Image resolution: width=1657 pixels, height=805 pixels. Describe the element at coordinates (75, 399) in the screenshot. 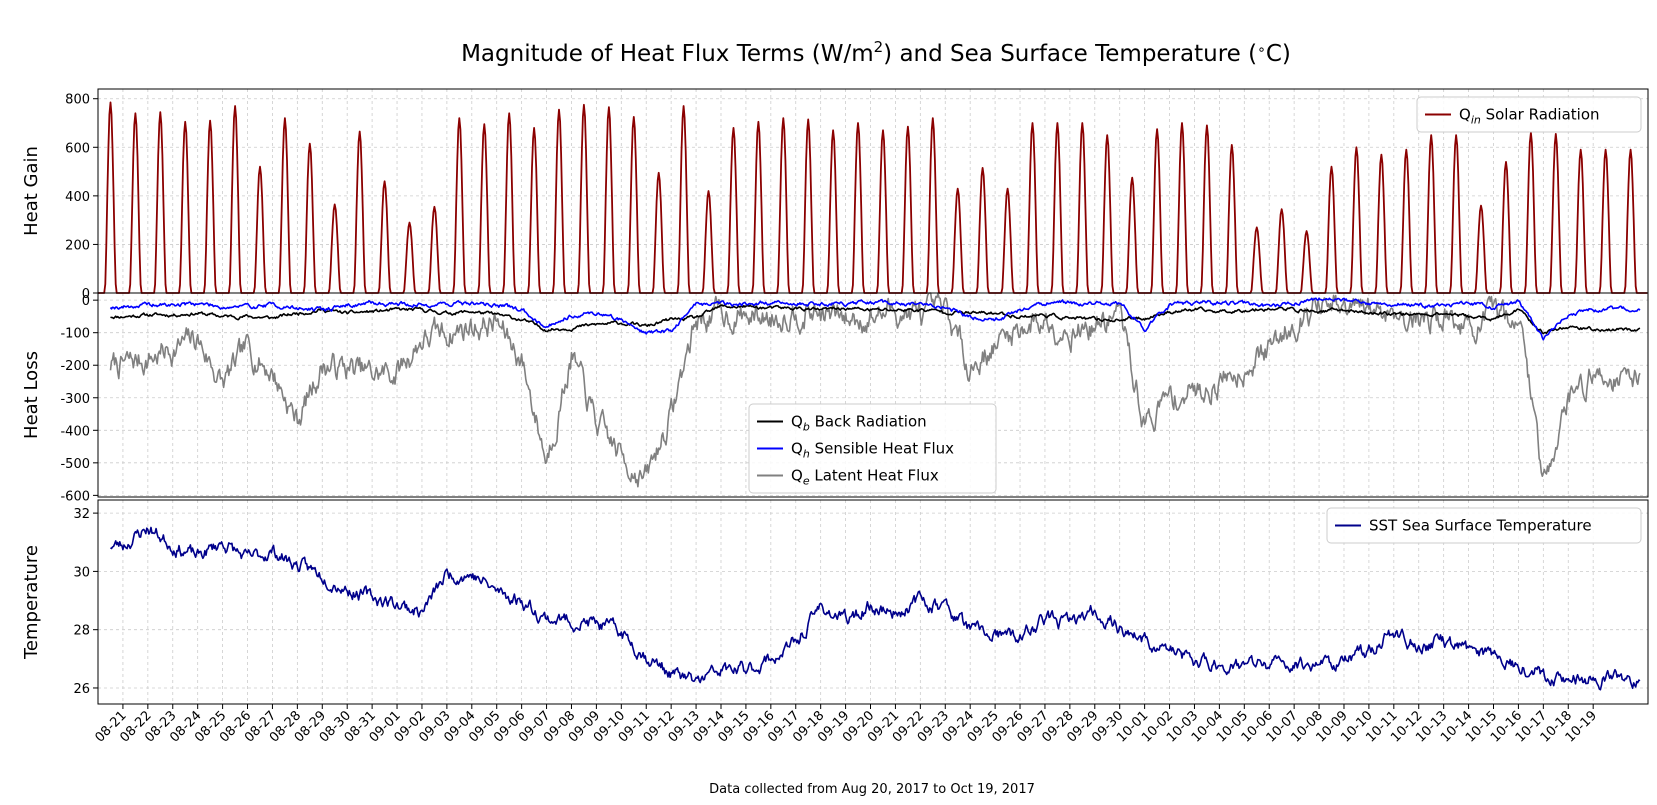

I see `y-tick-label: -300` at that location.